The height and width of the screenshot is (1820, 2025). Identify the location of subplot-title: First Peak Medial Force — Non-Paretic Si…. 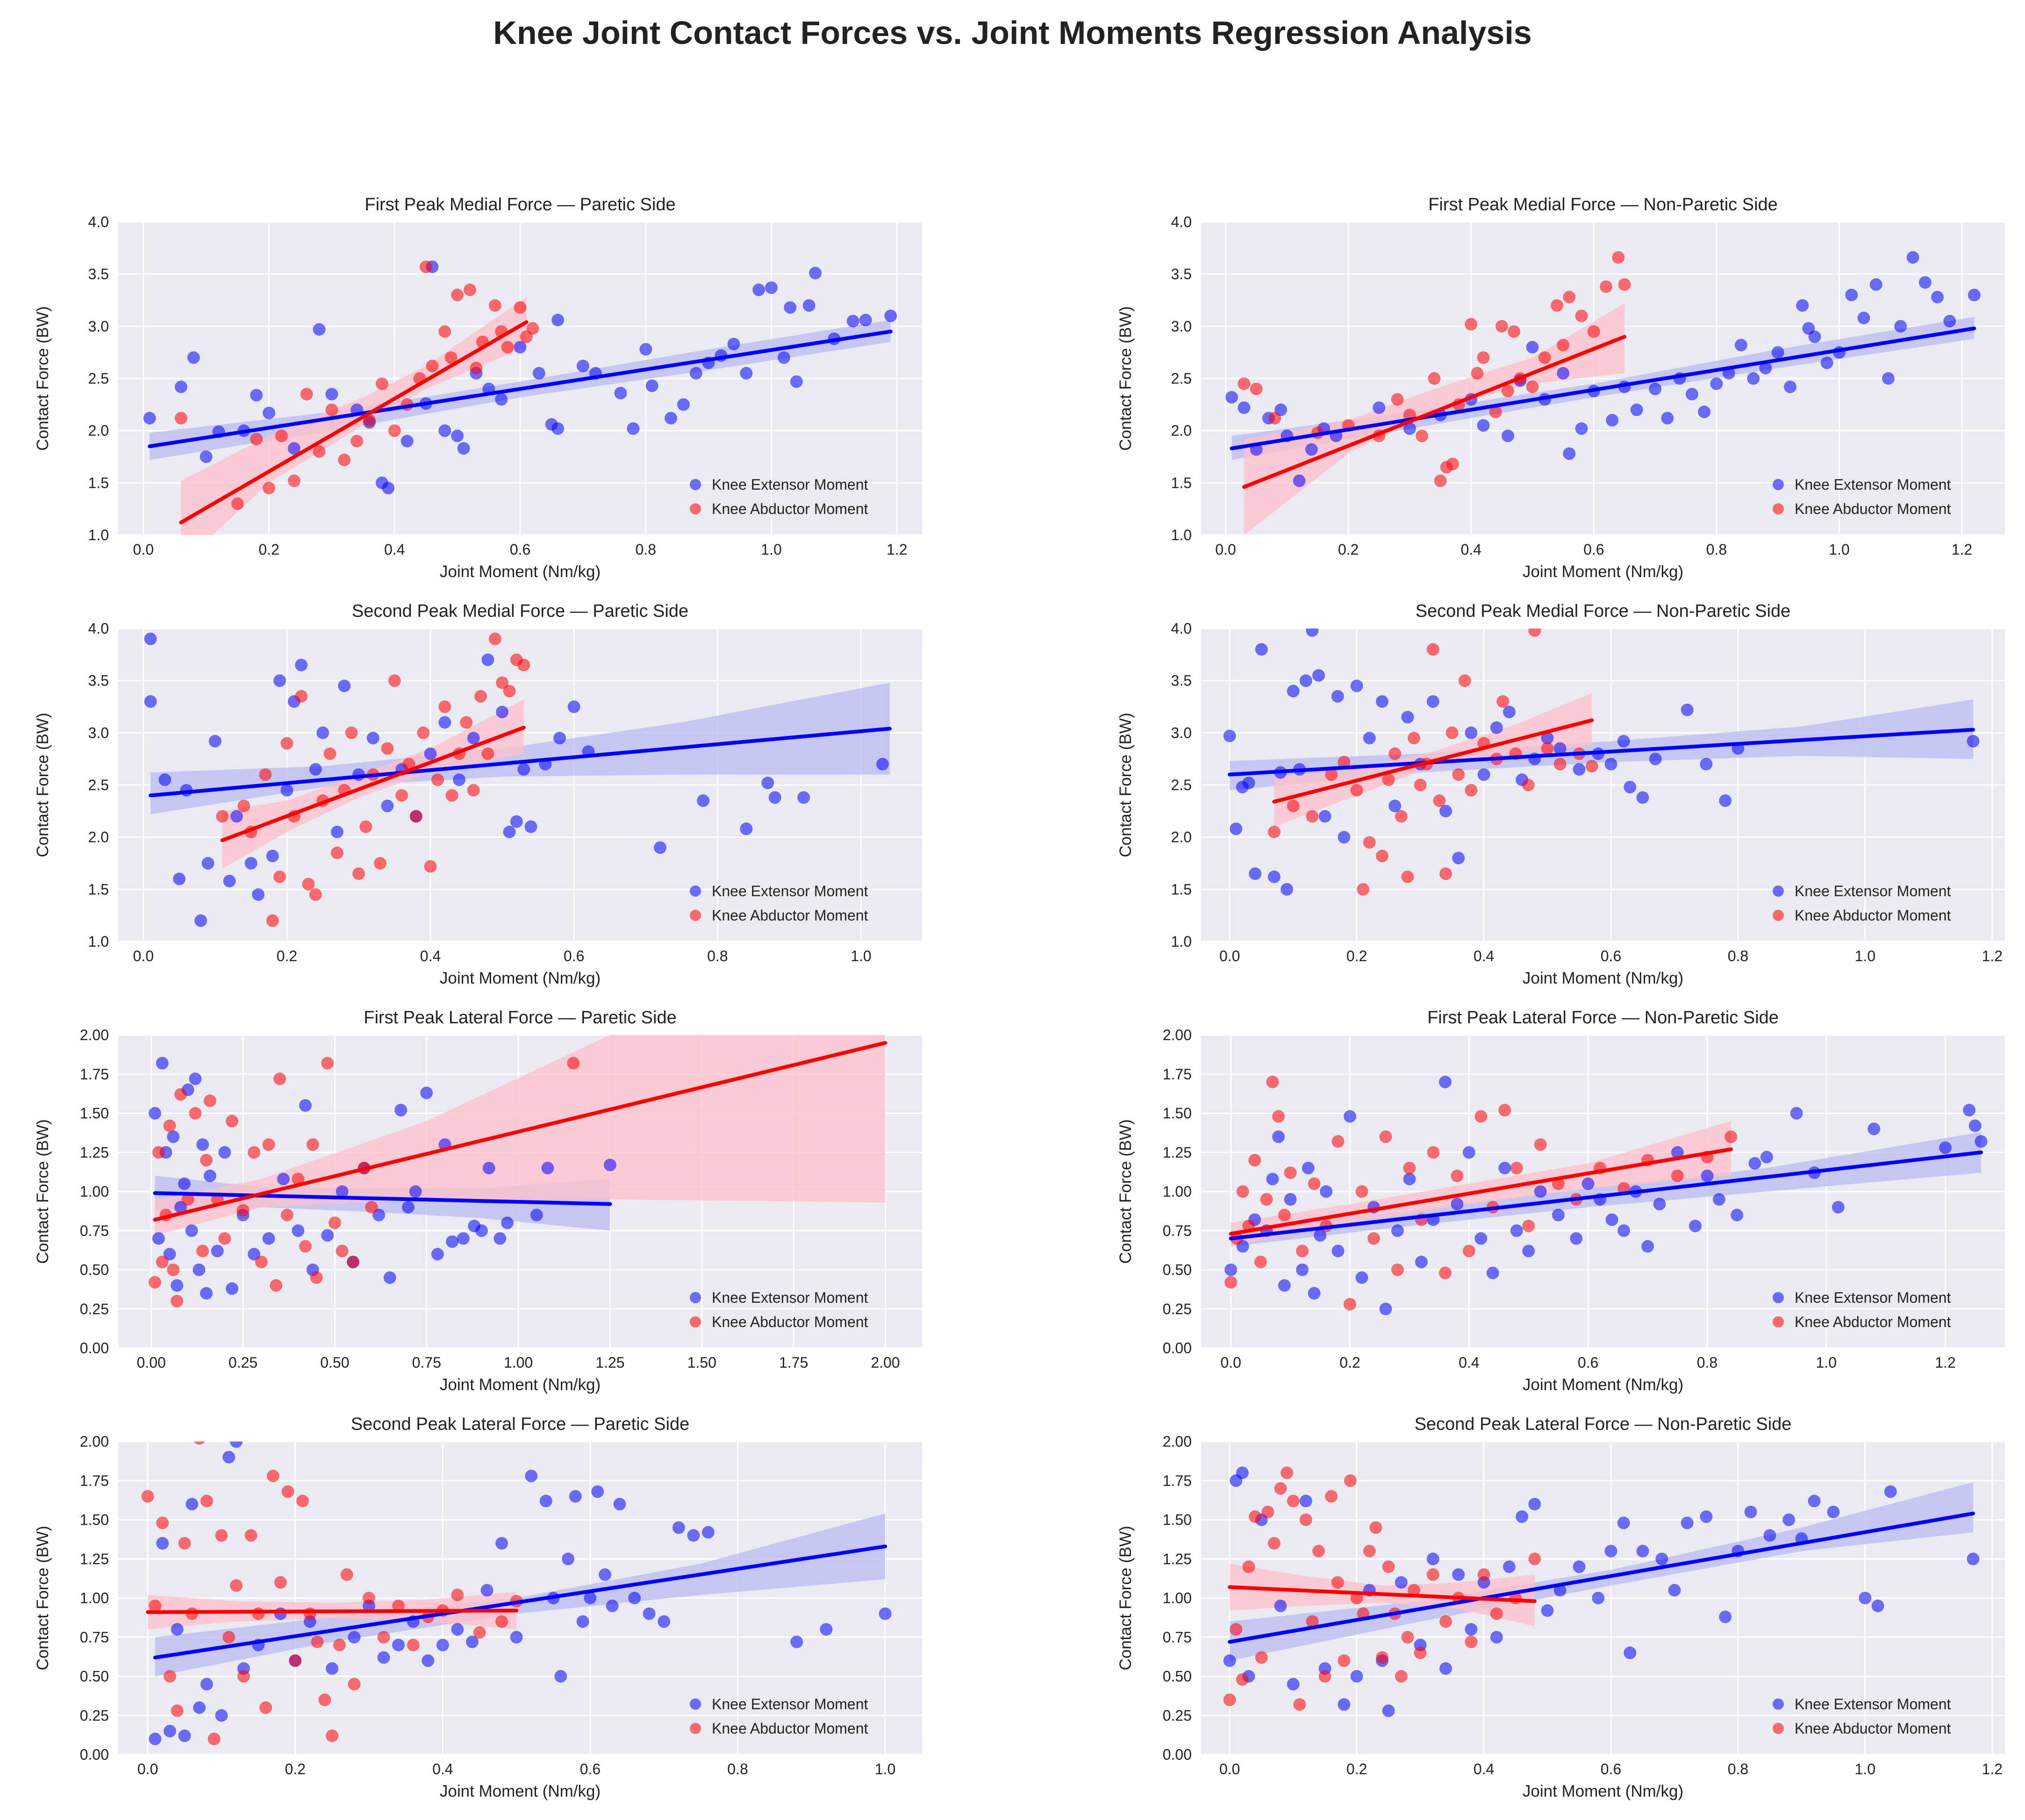
(1603, 204).